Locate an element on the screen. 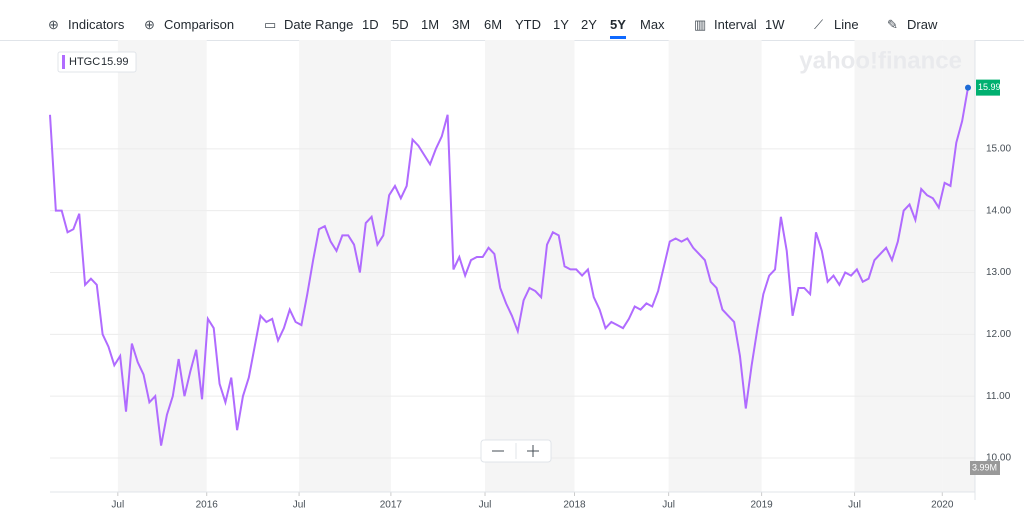 Image resolution: width=1024 pixels, height=522 pixels. volume-badge is located at coordinates (985, 468).